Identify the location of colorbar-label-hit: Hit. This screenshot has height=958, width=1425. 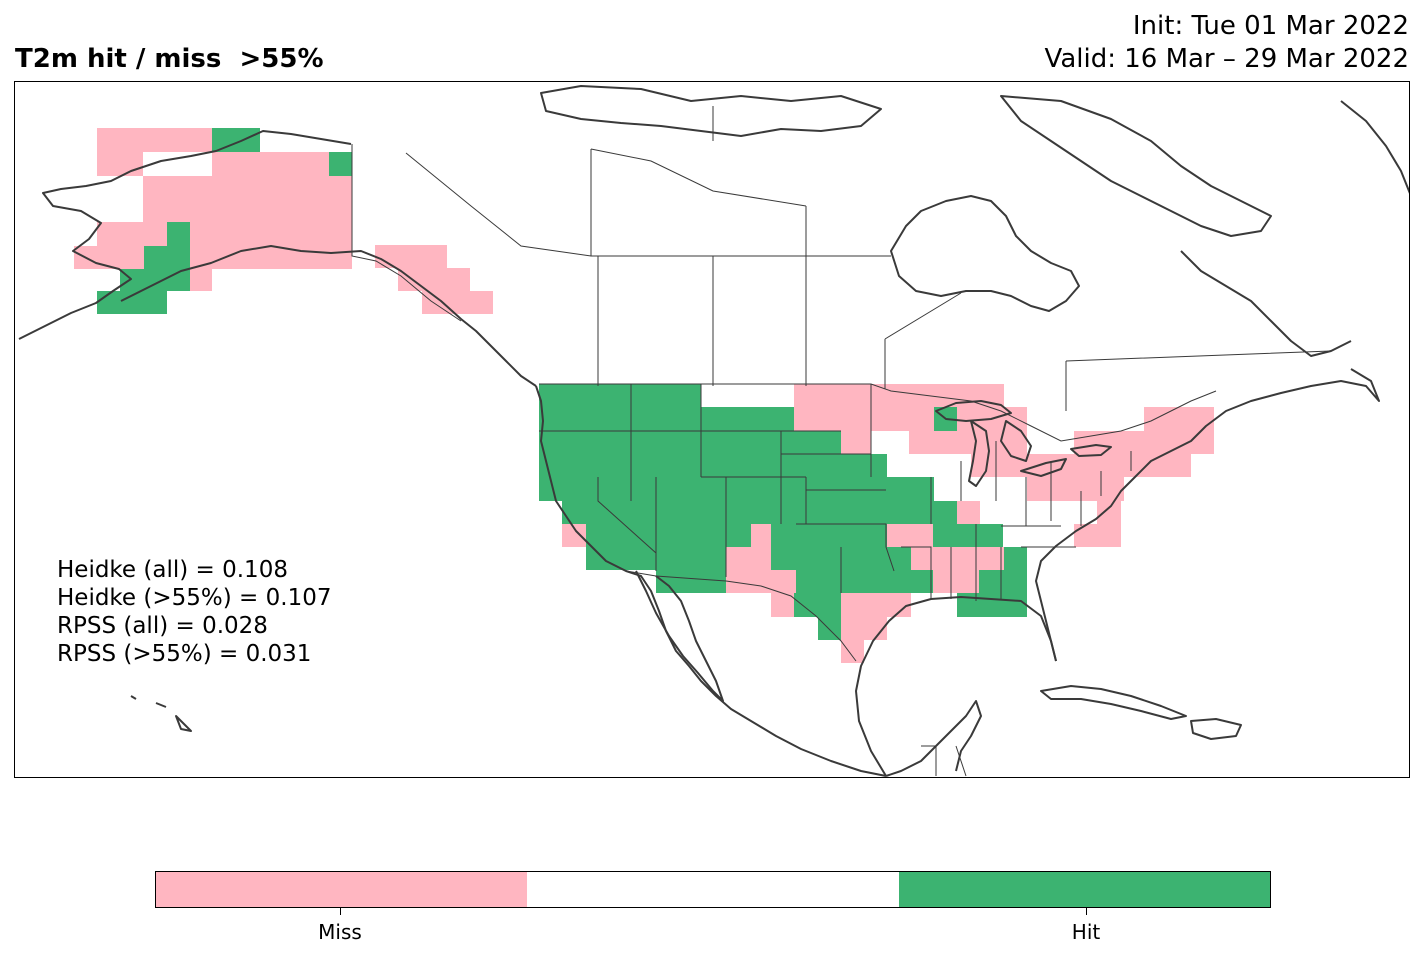
(1086, 932).